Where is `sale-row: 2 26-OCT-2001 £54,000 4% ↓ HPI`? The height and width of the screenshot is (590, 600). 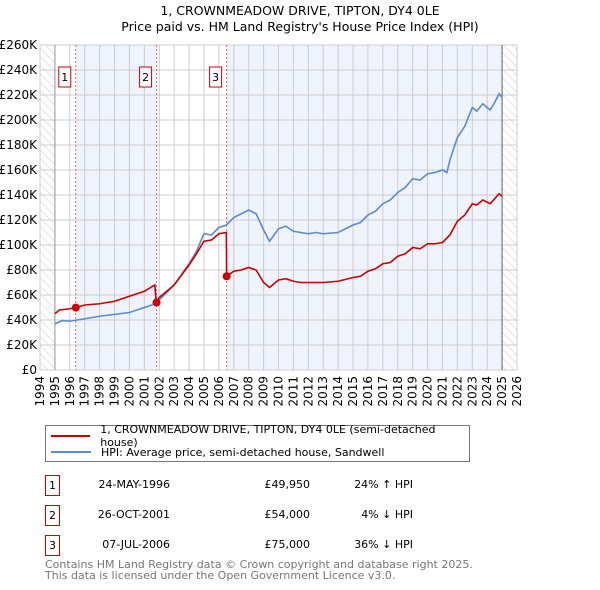
sale-row: 2 26-OCT-2001 £54,000 4% ↓ HPI is located at coordinates (255, 515).